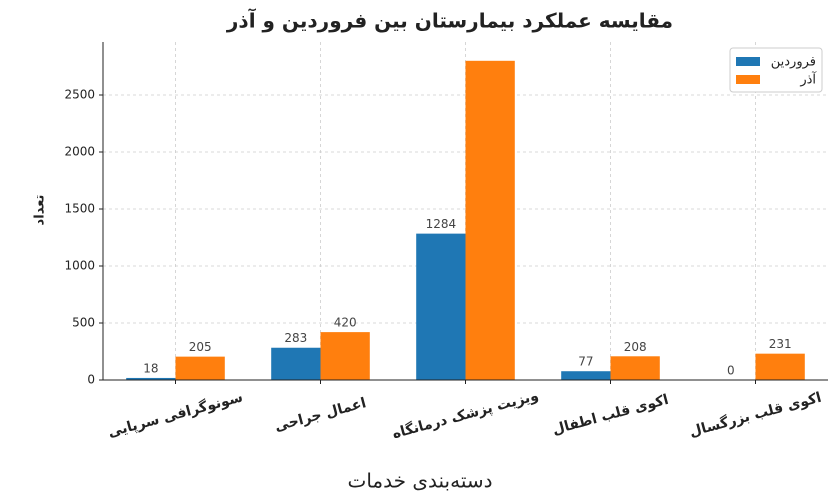  I want to click on data-label: 205, so click(200, 347).